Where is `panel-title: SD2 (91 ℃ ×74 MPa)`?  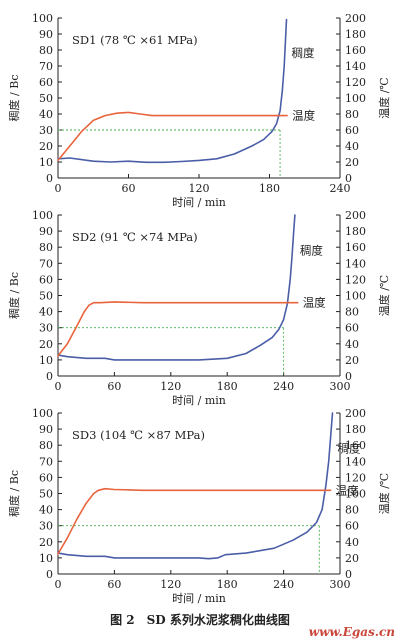
panel-title: SD2 (91 ℃ ×74 MPa) is located at coordinates (135, 237).